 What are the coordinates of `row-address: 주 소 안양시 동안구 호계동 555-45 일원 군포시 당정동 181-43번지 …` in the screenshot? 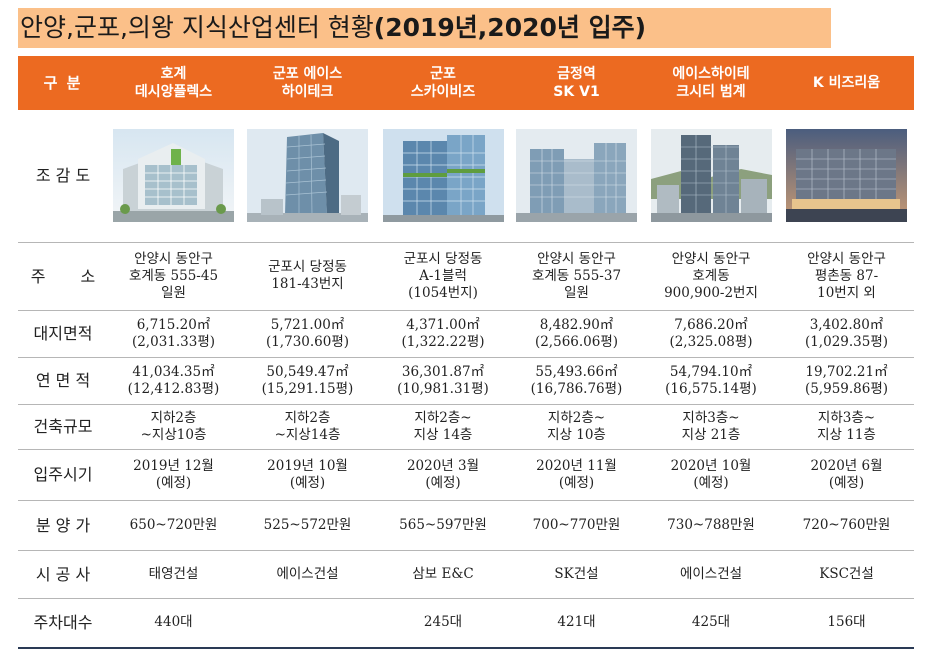 It's located at (466, 276).